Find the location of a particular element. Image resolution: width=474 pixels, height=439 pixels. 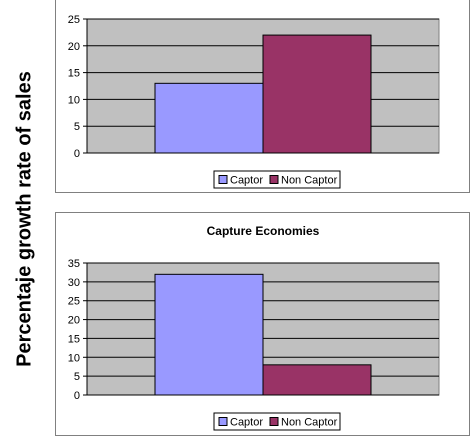

chart-title: Capture Economies is located at coordinates (263, 231).